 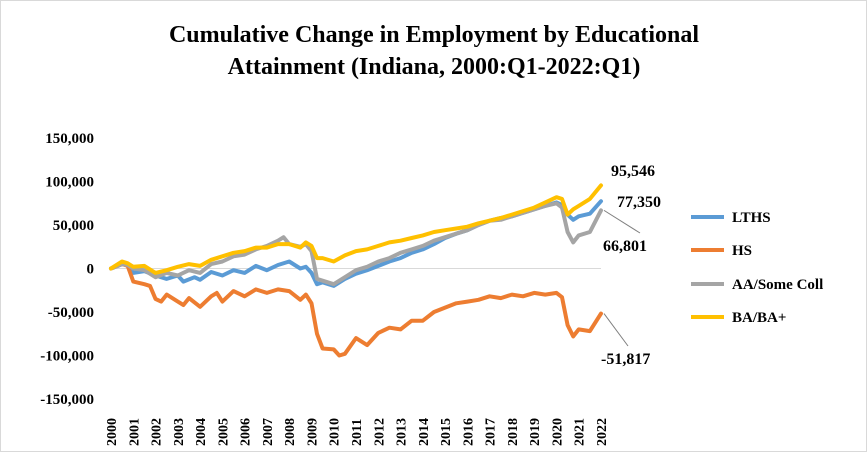 I want to click on y-tick-label: 100,000, so click(x=69, y=183).